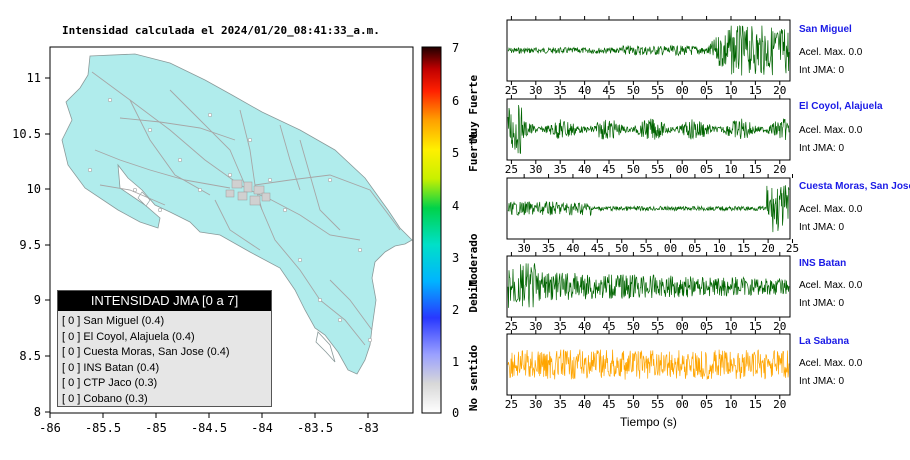  Describe the element at coordinates (164, 301) in the screenshot. I see `legend-title: INTENSIDAD JMA [0 a 7]` at that location.